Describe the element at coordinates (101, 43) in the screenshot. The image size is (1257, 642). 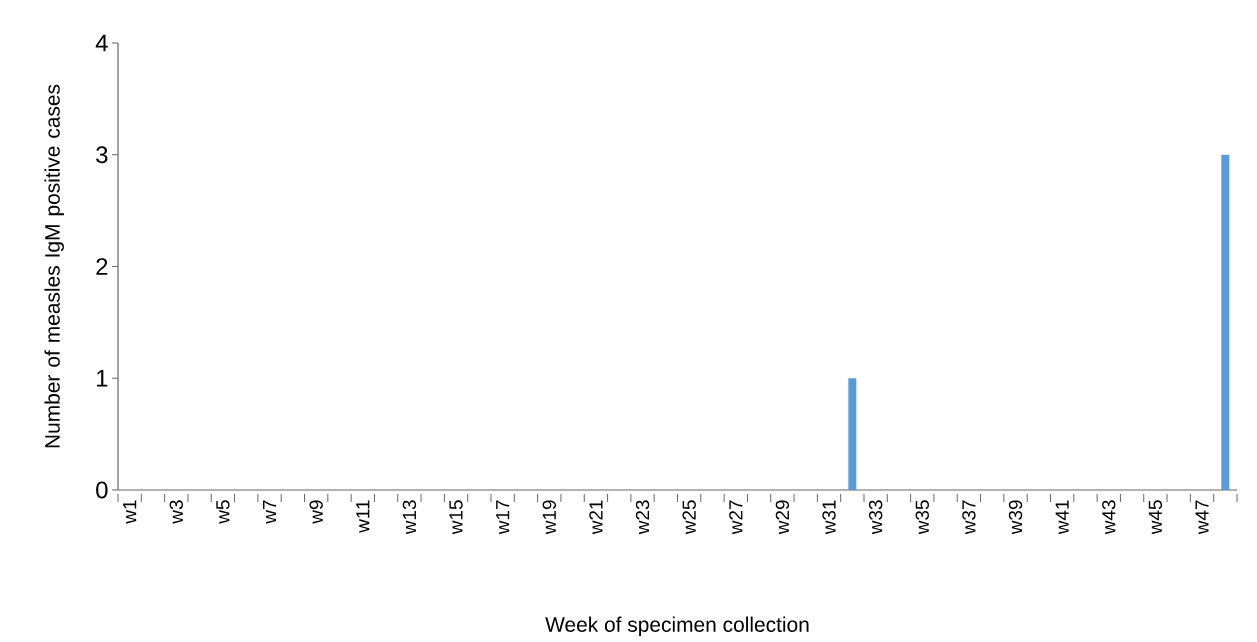
I see `y-tick-label: 4` at that location.